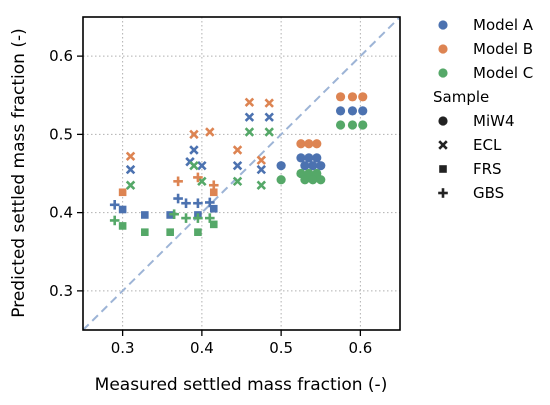 This screenshot has width=550, height=405. I want to click on legend: Model A Model B Model C Sample MiW4 ECL FRS GBS, so click(483, 109).